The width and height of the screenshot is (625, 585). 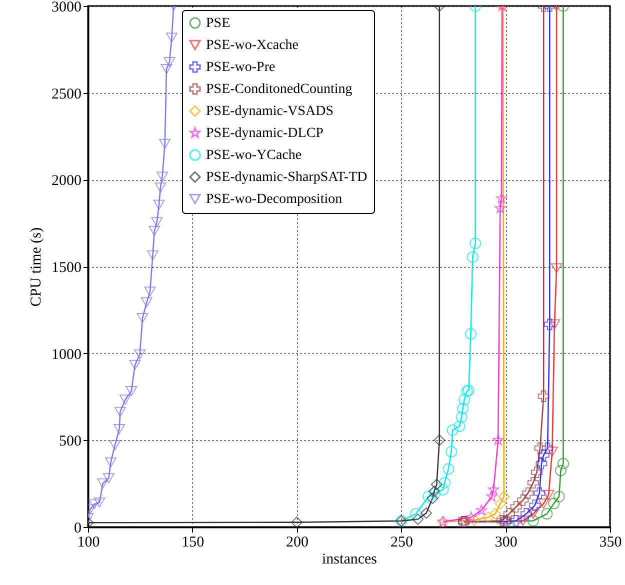 What do you see at coordinates (279, 89) in the screenshot?
I see `legend-label: PSE-ConditonedCounting` at bounding box center [279, 89].